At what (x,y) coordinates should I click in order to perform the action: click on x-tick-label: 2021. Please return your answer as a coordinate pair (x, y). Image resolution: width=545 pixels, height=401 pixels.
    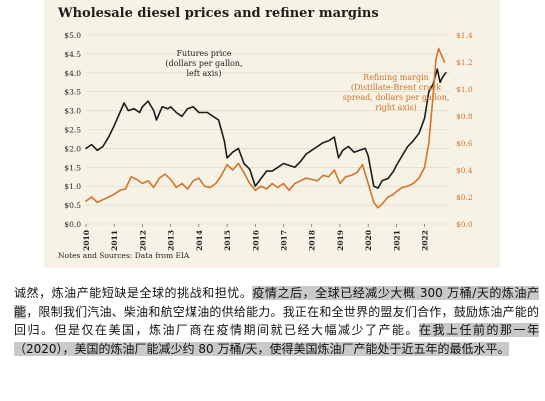
    Looking at the image, I should click on (396, 240).